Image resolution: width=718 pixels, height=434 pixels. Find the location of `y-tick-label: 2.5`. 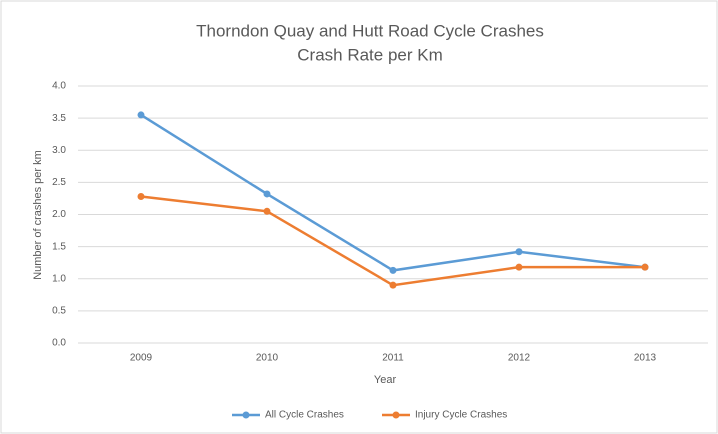

y-tick-label: 2.5 is located at coordinates (59, 182).